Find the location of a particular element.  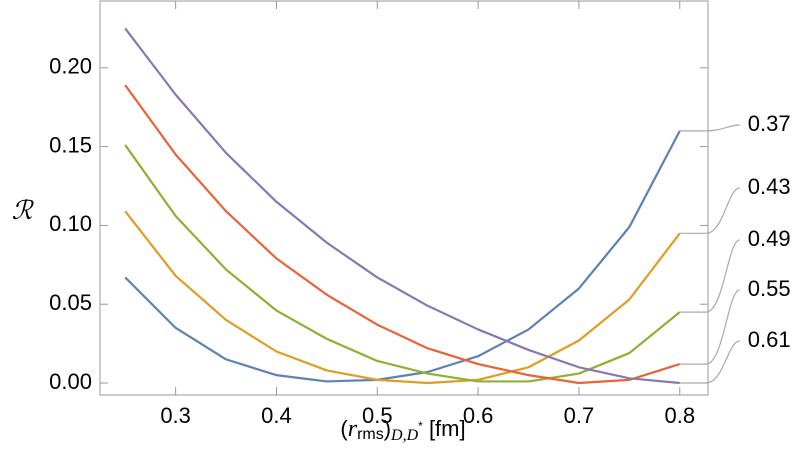

legend-label: 0.61 is located at coordinates (769, 339).